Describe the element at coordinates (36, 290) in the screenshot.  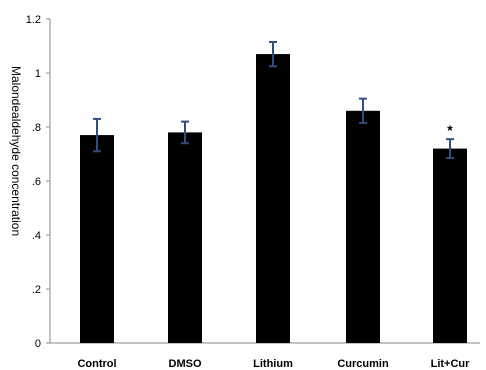
I see `y-tick-label: .2` at that location.